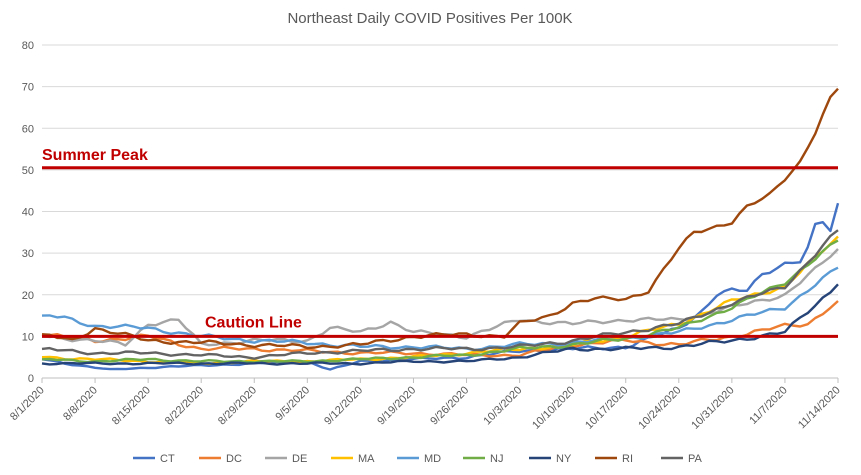 This screenshot has width=861, height=475. What do you see at coordinates (659, 407) in the screenshot?
I see `x-tick-label: 10/24/2020` at bounding box center [659, 407].